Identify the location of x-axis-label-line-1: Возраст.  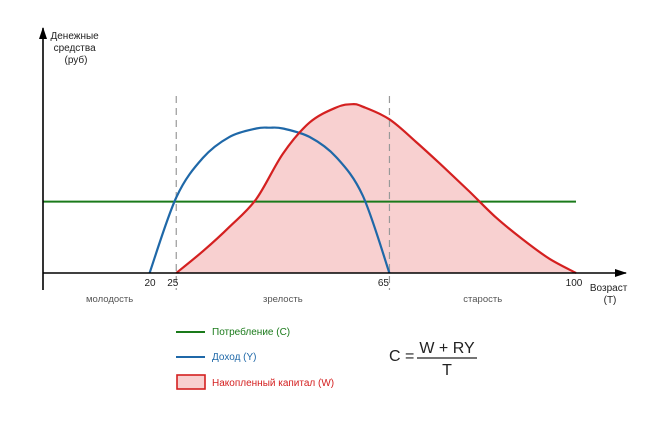
(609, 288).